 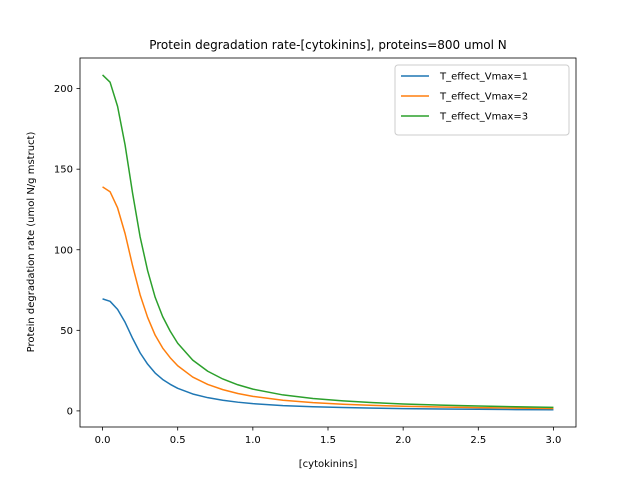 I want to click on legend-label-3: T_effect_Vmax=3, so click(x=483, y=117).